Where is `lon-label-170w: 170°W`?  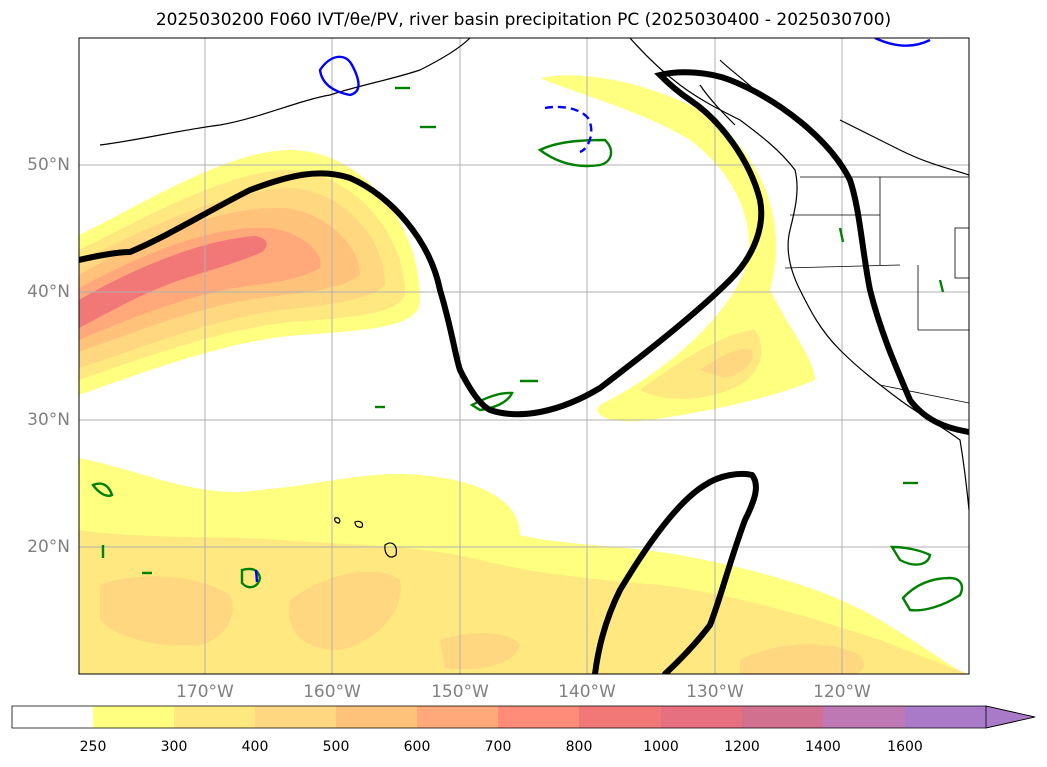
lon-label-170w: 170°W is located at coordinates (205, 692).